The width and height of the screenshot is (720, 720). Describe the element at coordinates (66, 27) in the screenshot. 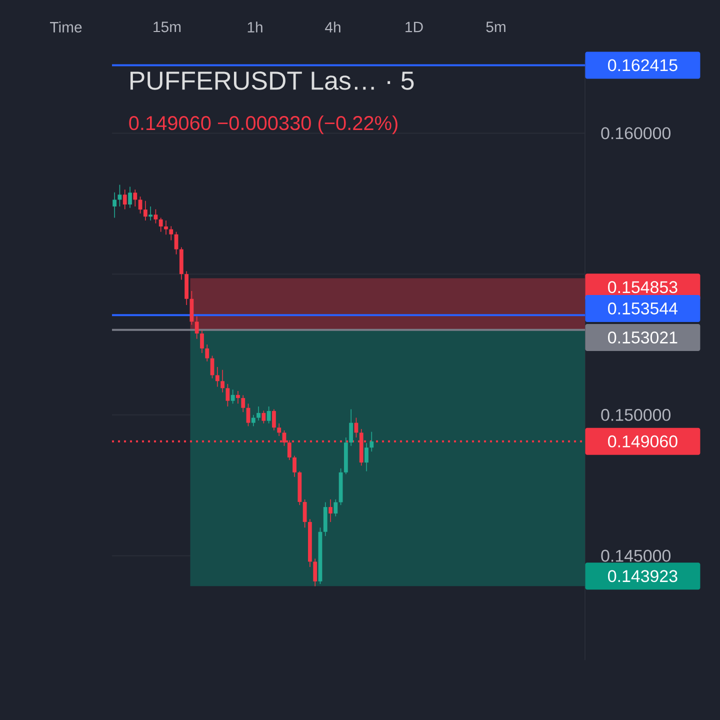

I see `text: Time` at that location.